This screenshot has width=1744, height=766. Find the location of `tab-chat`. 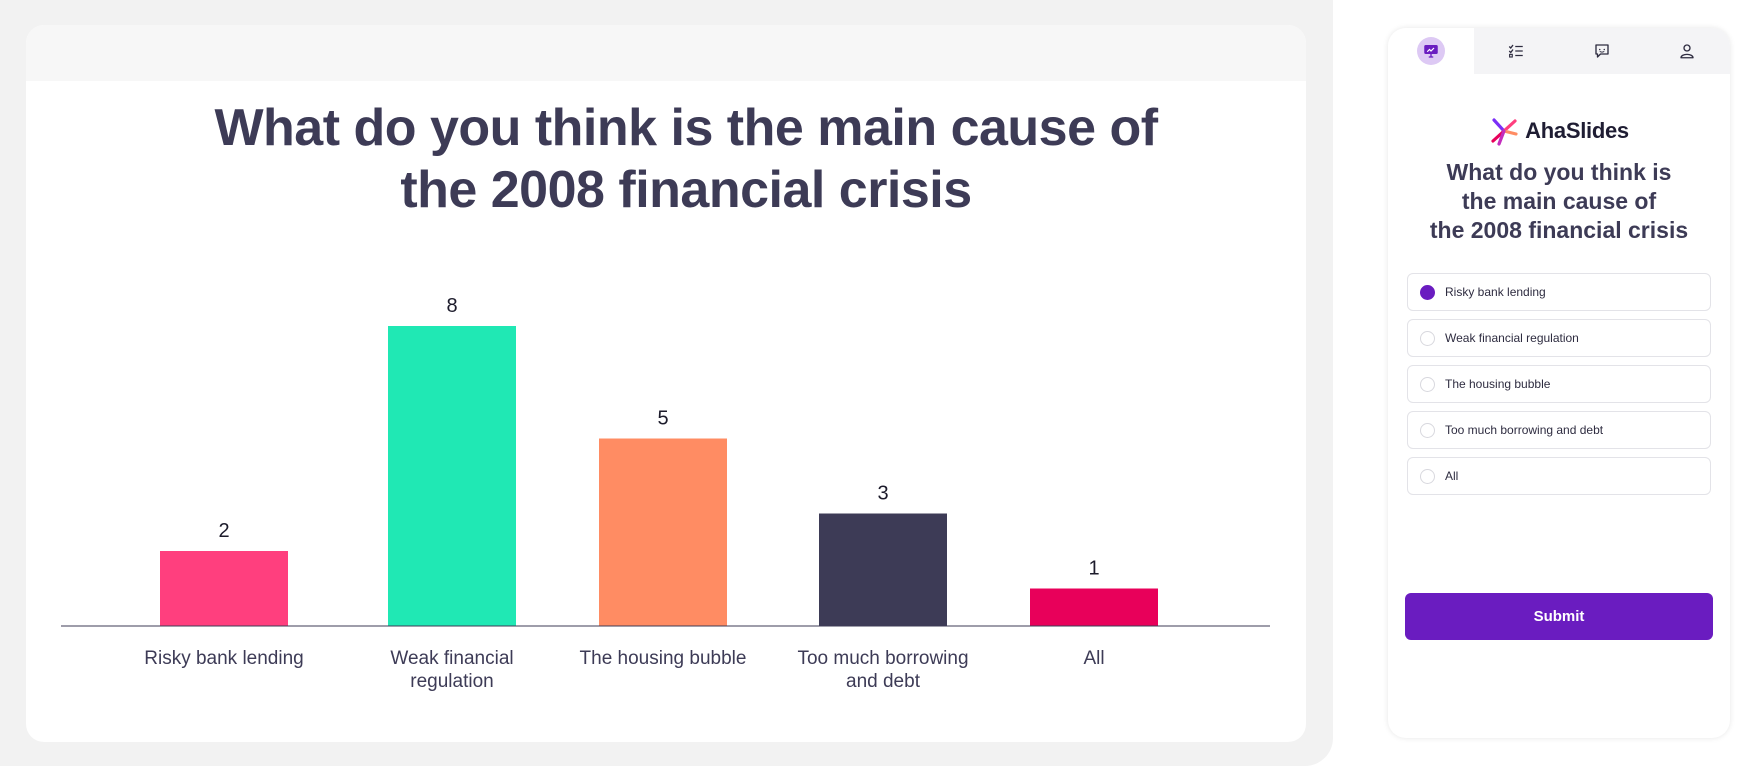

tab-chat is located at coordinates (1602, 51).